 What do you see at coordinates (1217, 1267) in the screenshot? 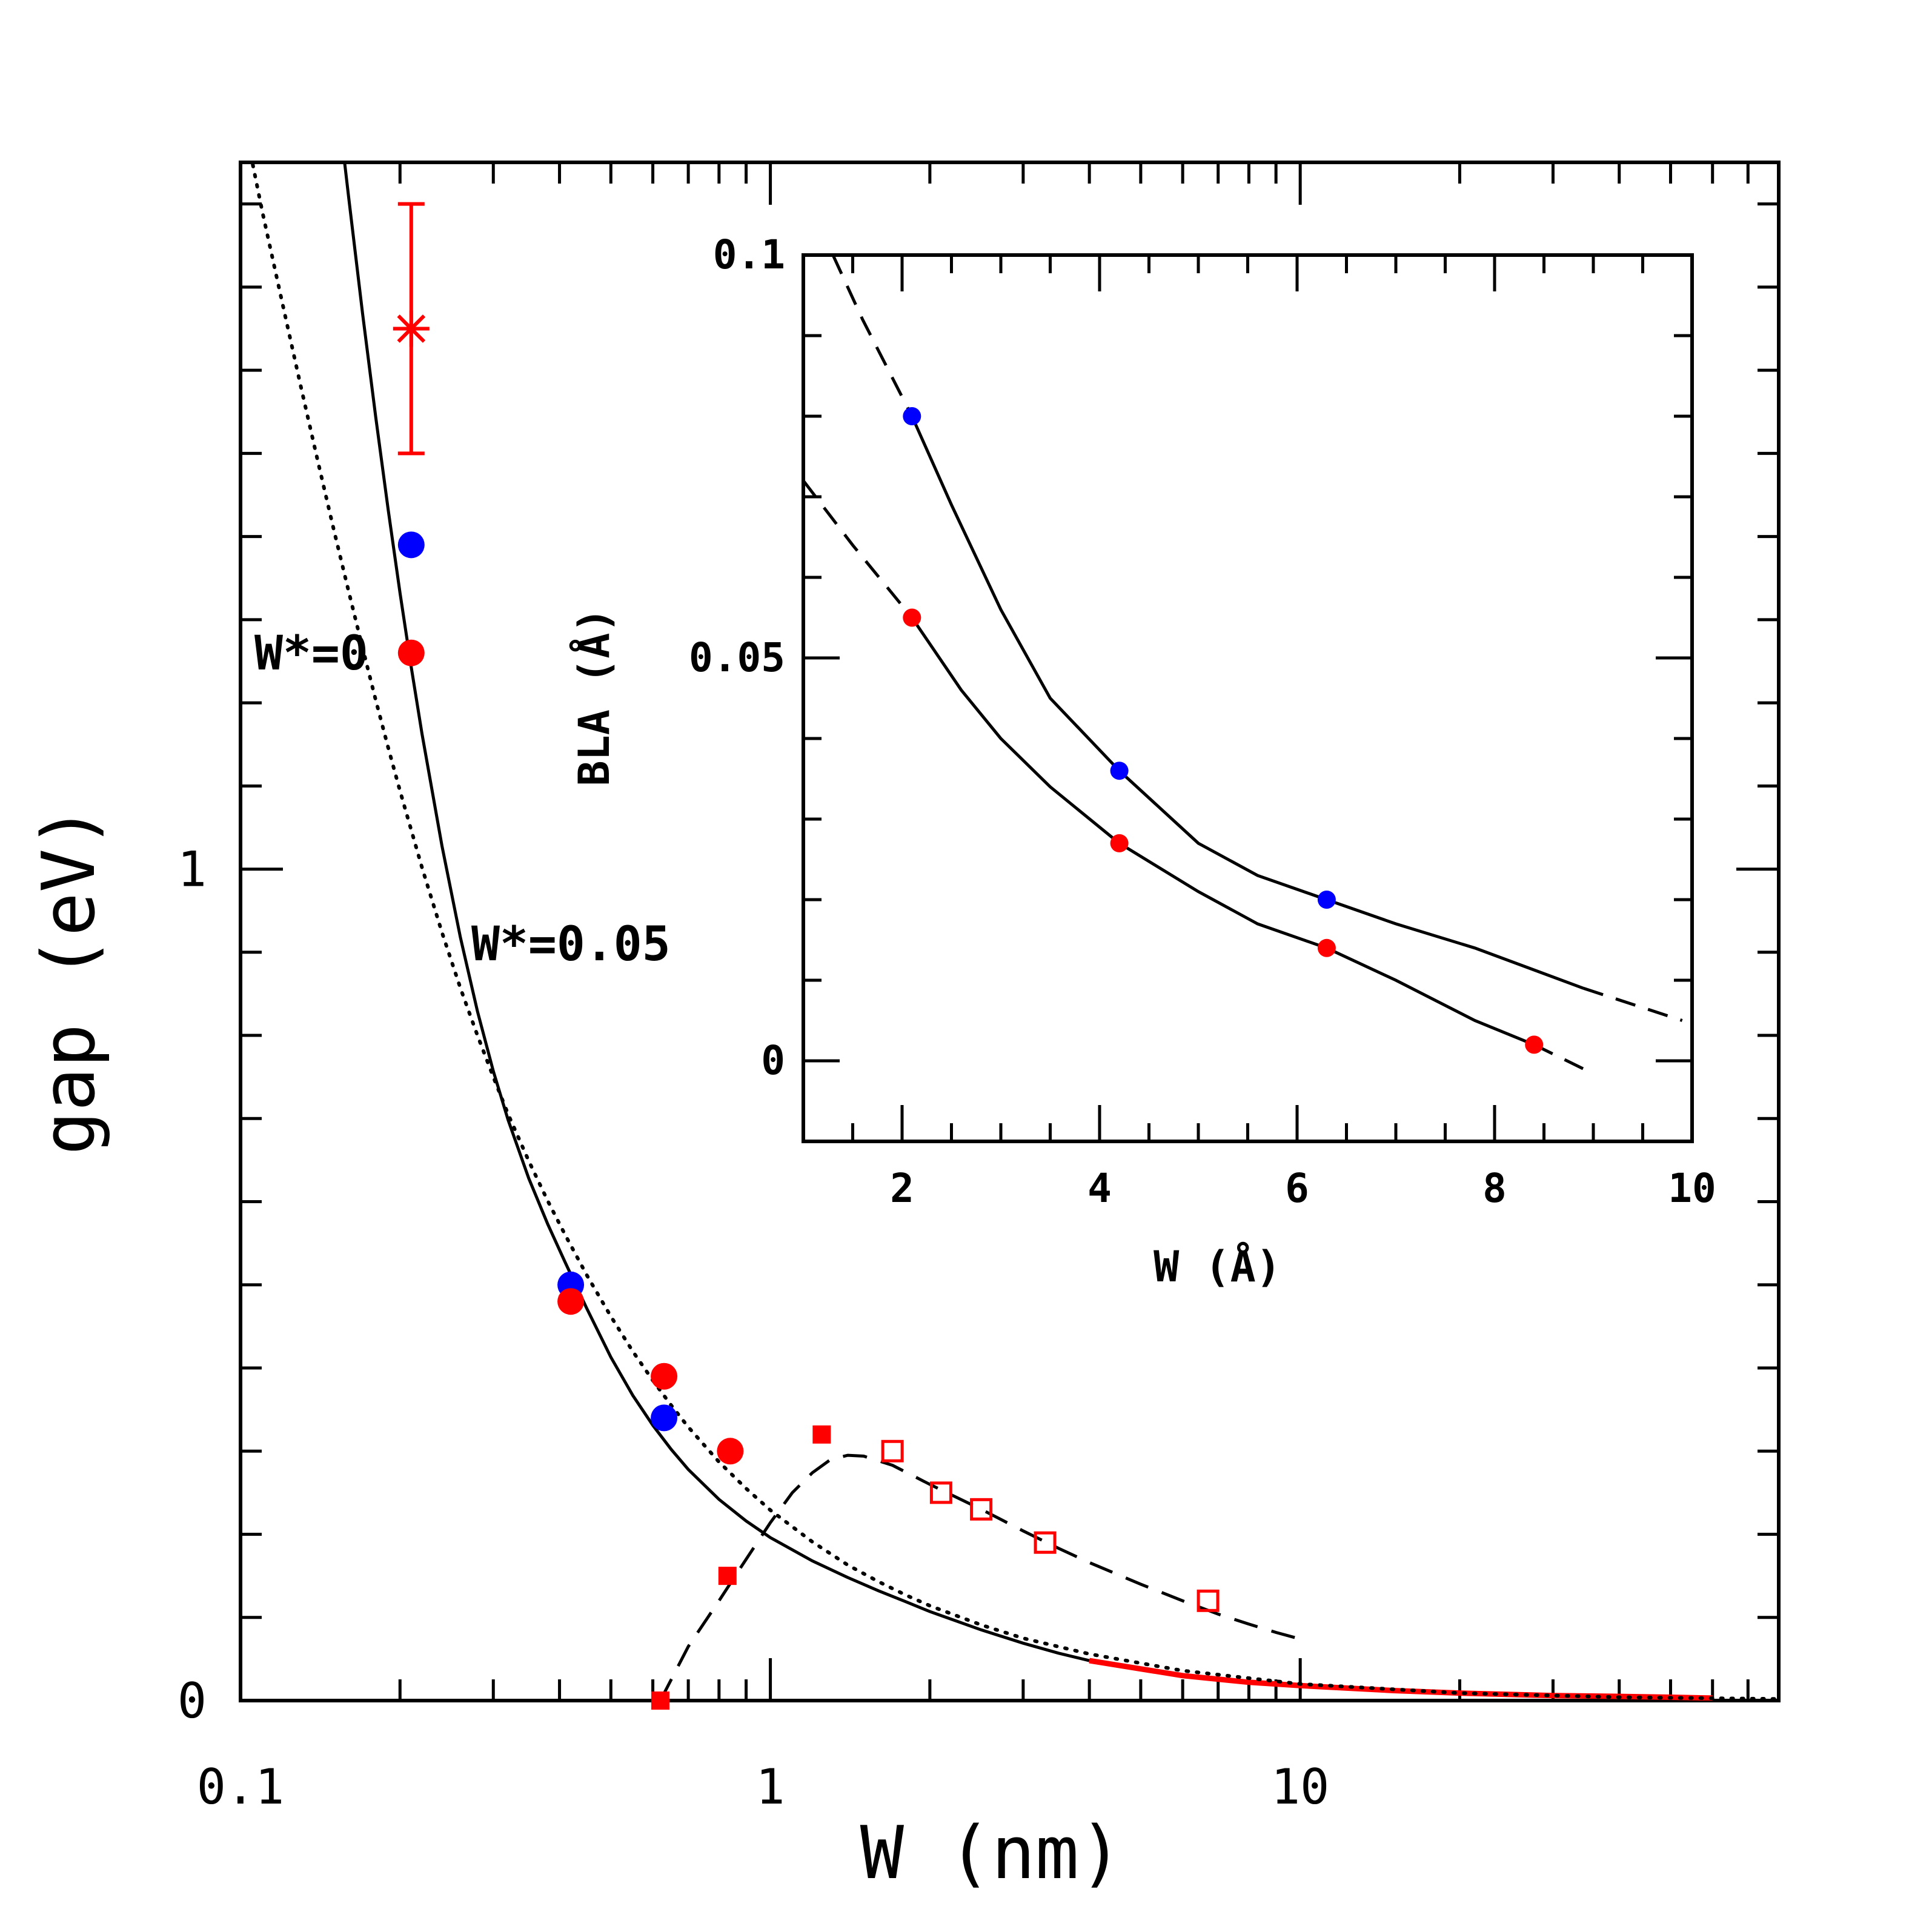
I see `inset-x-axis-label: W (Å)` at bounding box center [1217, 1267].